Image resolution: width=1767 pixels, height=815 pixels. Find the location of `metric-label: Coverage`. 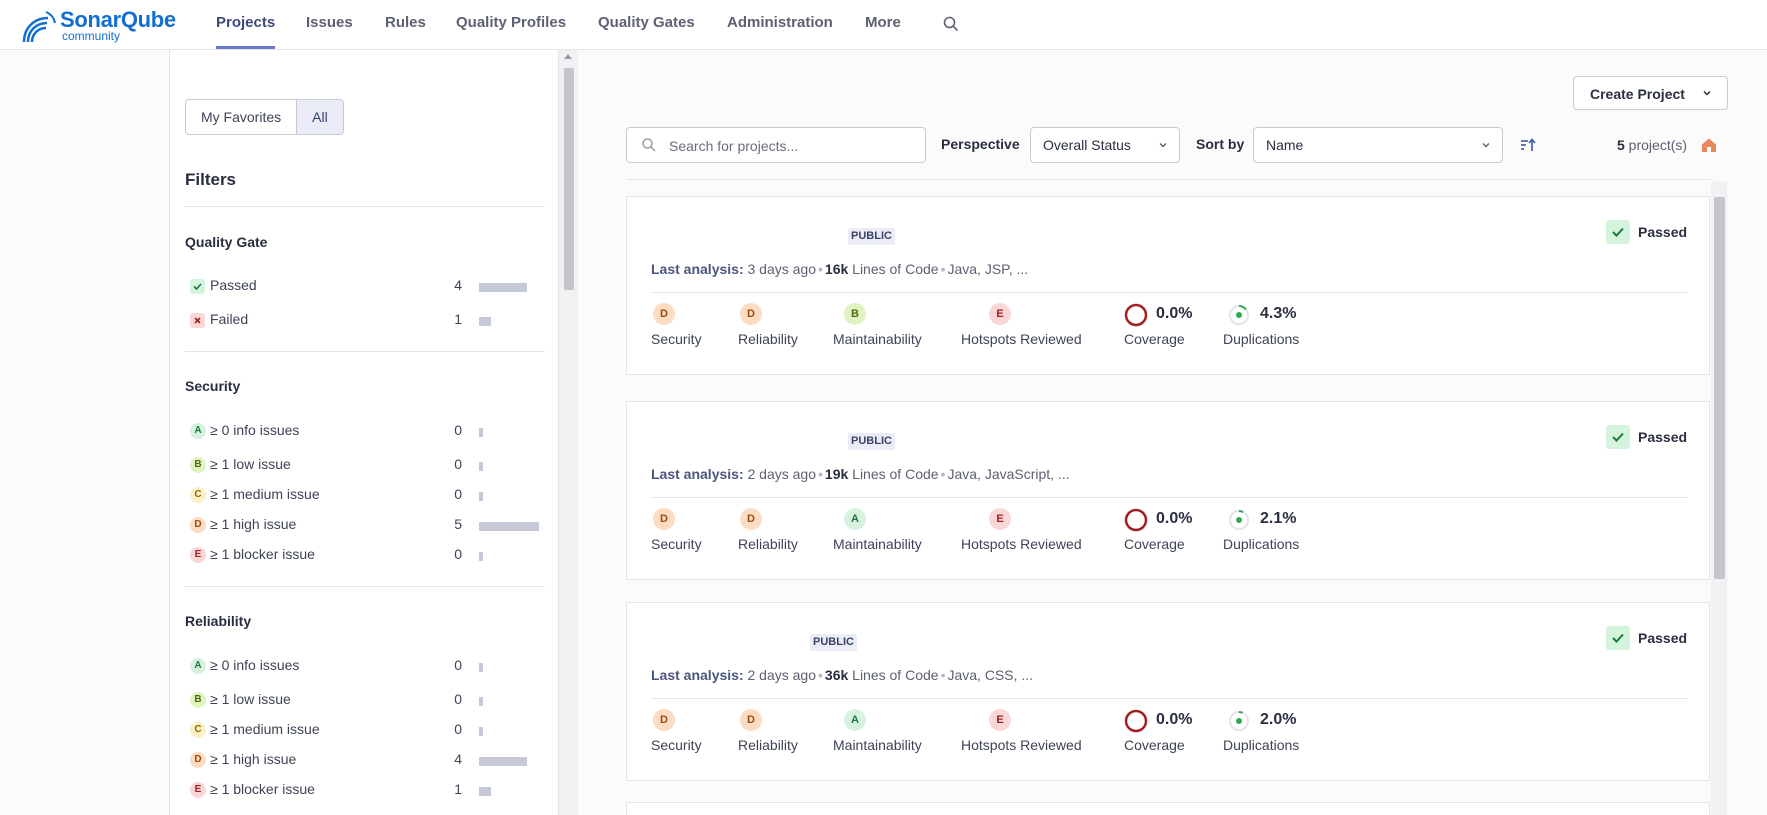

metric-label: Coverage is located at coordinates (1154, 339).